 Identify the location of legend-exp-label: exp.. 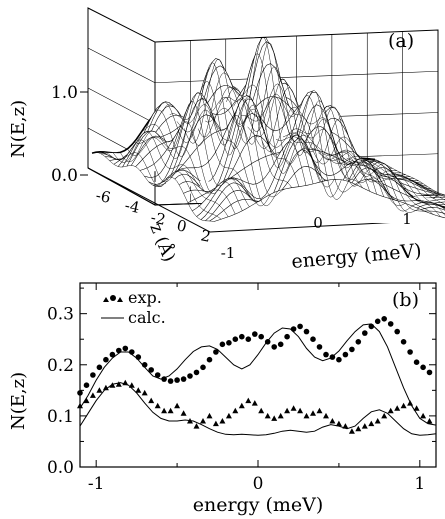
(145, 297).